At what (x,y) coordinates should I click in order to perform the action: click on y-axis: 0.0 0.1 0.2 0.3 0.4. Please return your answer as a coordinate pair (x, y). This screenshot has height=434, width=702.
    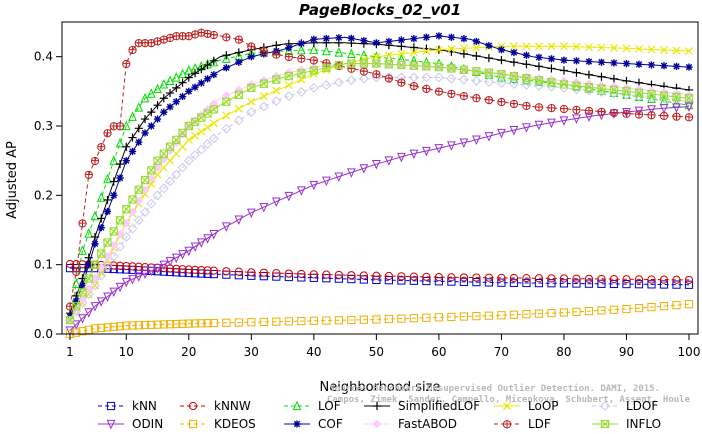
    Looking at the image, I should click on (48, 195).